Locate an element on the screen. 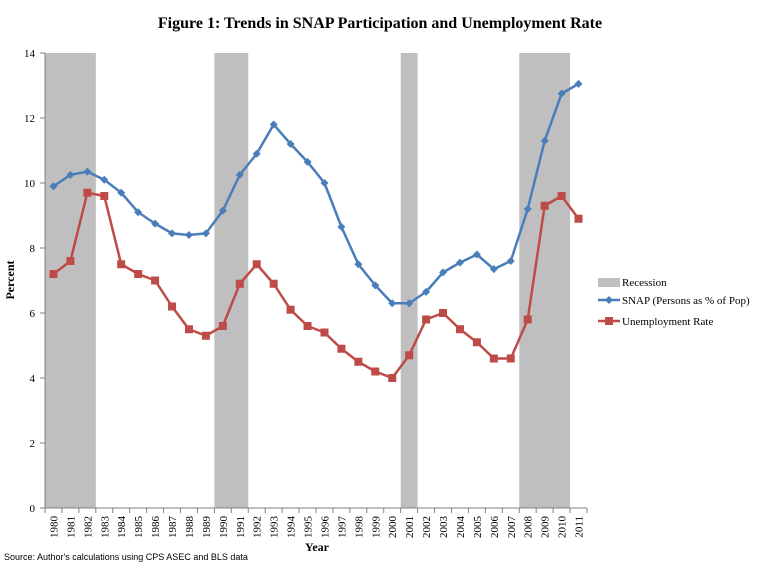 The image size is (781, 566). y-tick-label-14: 14 is located at coordinates (30, 54).